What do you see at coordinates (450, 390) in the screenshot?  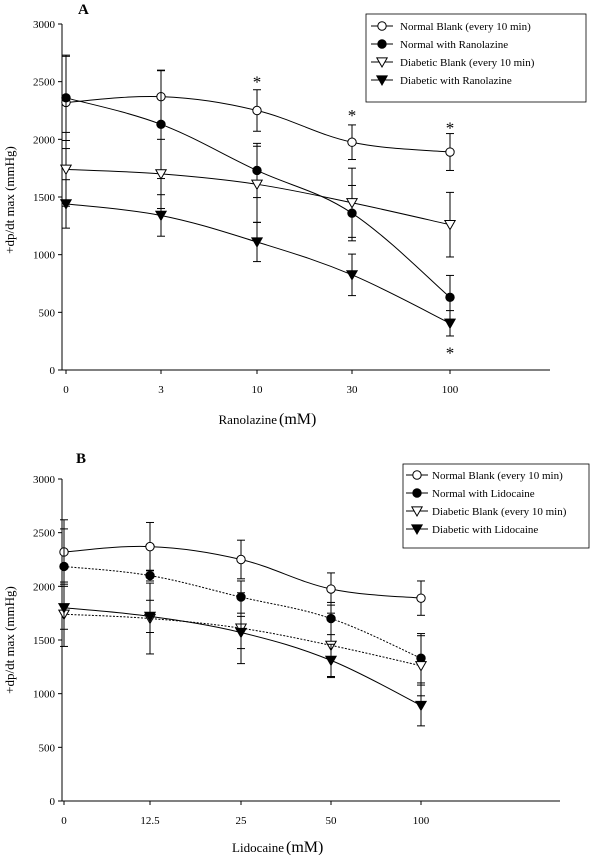 I see `x-tick-label-a: 100` at bounding box center [450, 390].